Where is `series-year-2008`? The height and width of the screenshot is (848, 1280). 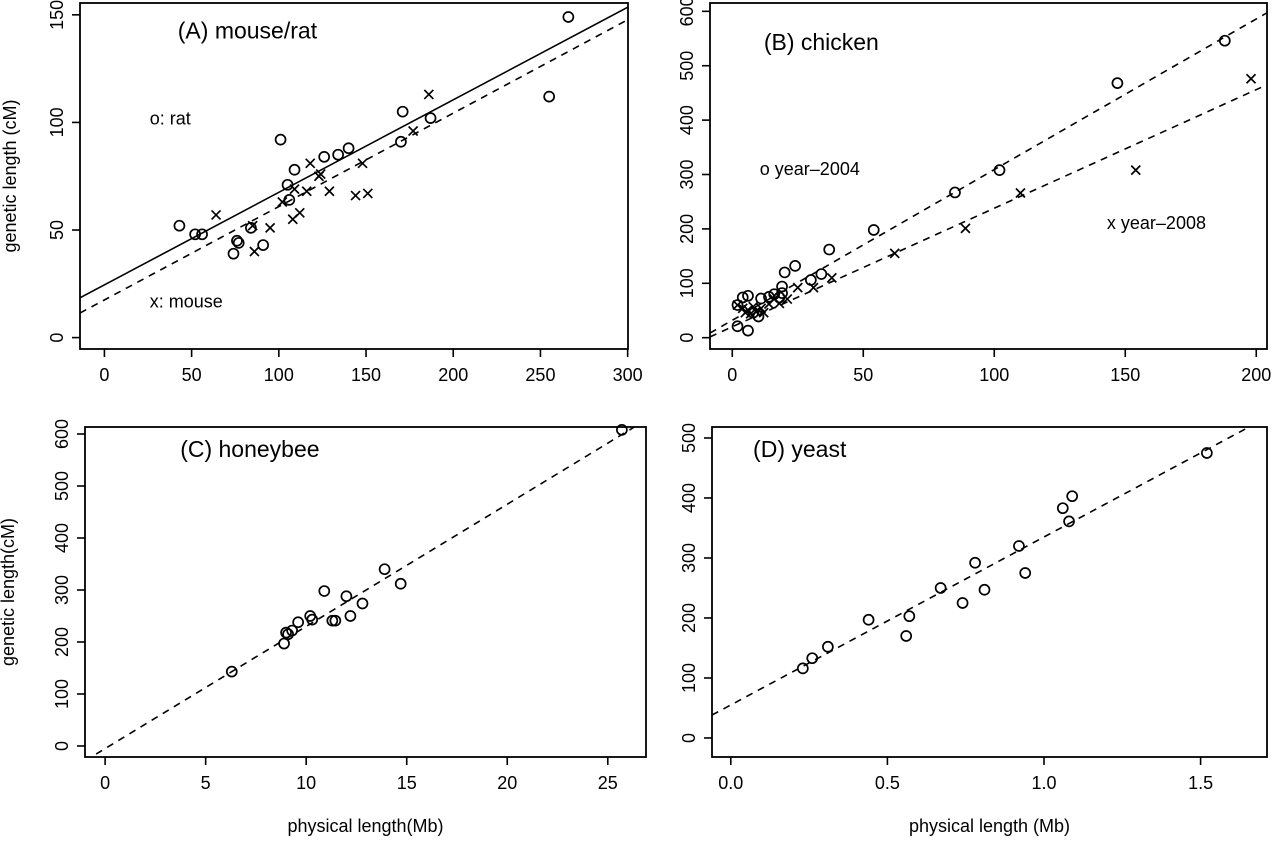
series-year-2008 is located at coordinates (994, 196).